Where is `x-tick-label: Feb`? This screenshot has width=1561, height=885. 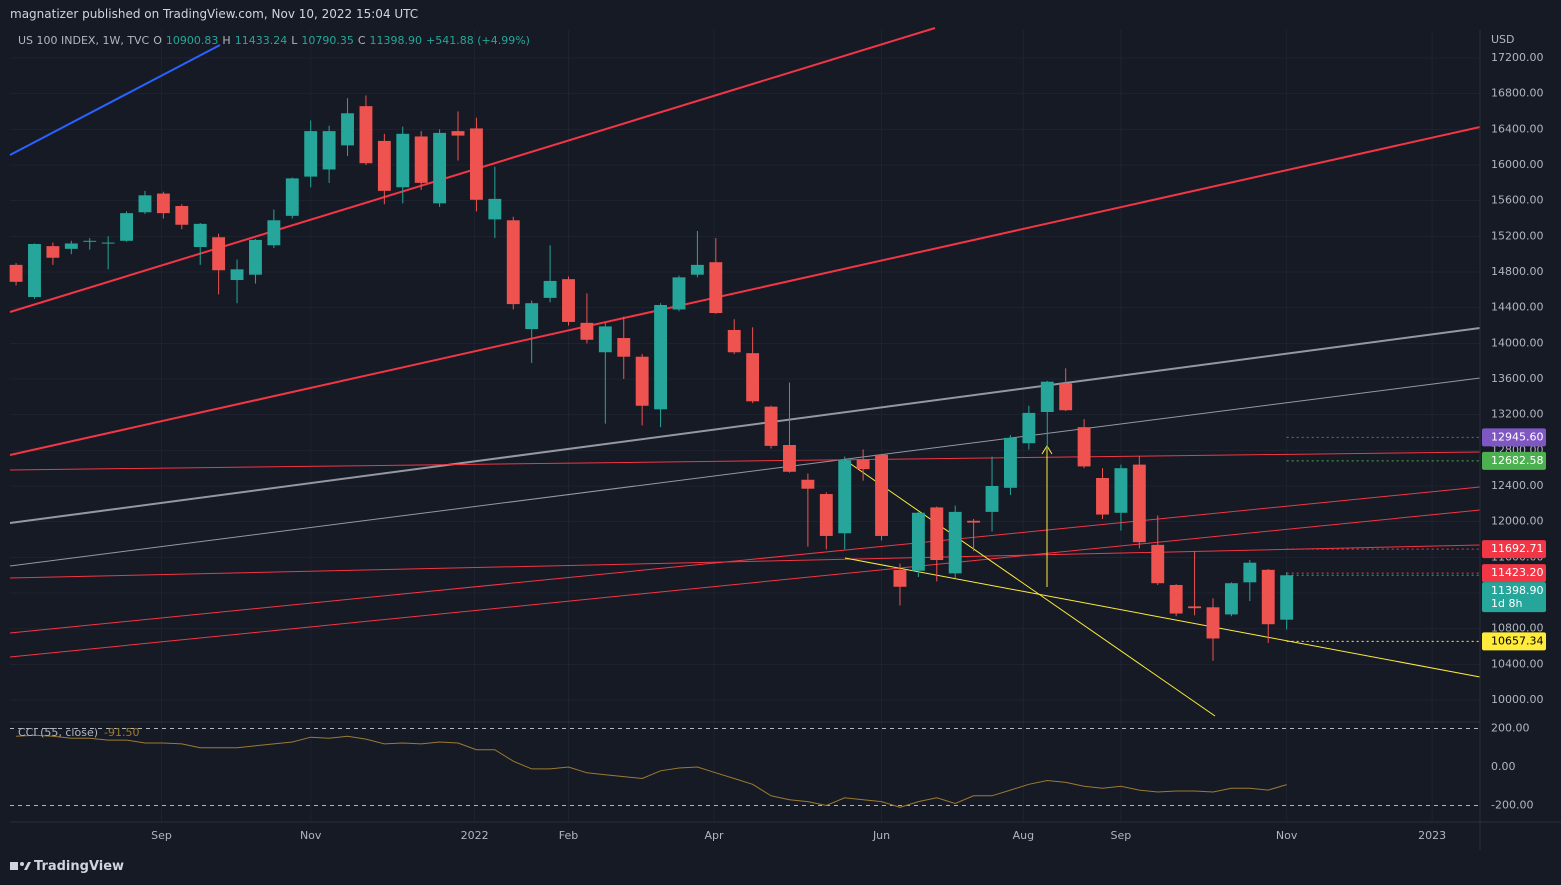
x-tick-label: Feb is located at coordinates (568, 835).